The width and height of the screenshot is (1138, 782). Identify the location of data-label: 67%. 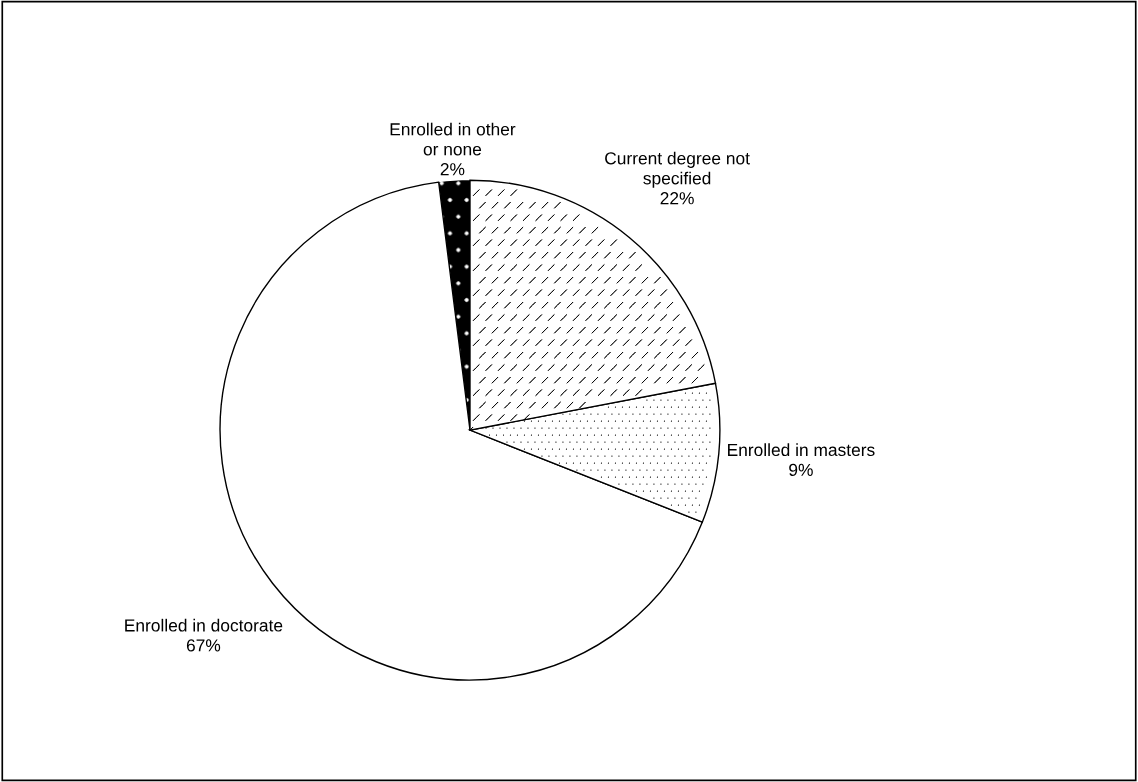
(203, 645).